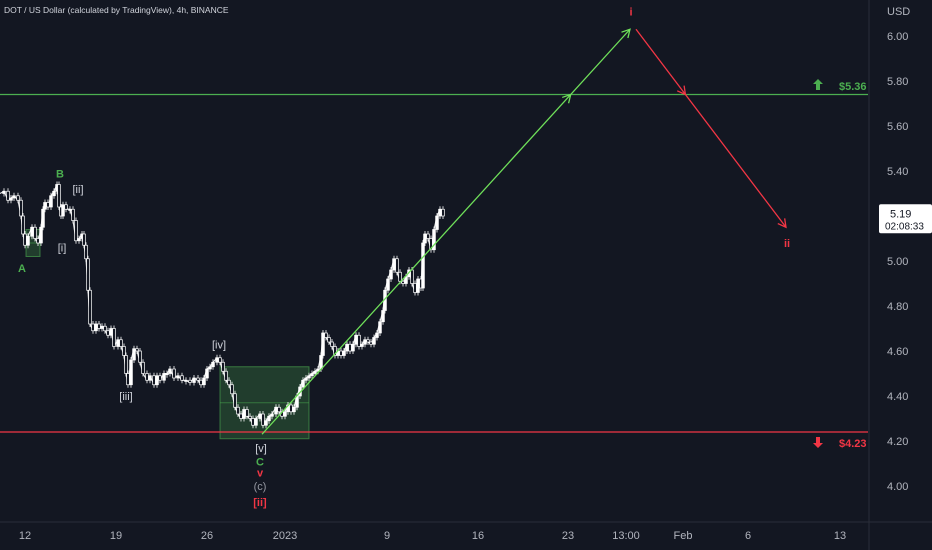  Describe the element at coordinates (897, 352) in the screenshot. I see `y-tick-label: 4.60` at that location.